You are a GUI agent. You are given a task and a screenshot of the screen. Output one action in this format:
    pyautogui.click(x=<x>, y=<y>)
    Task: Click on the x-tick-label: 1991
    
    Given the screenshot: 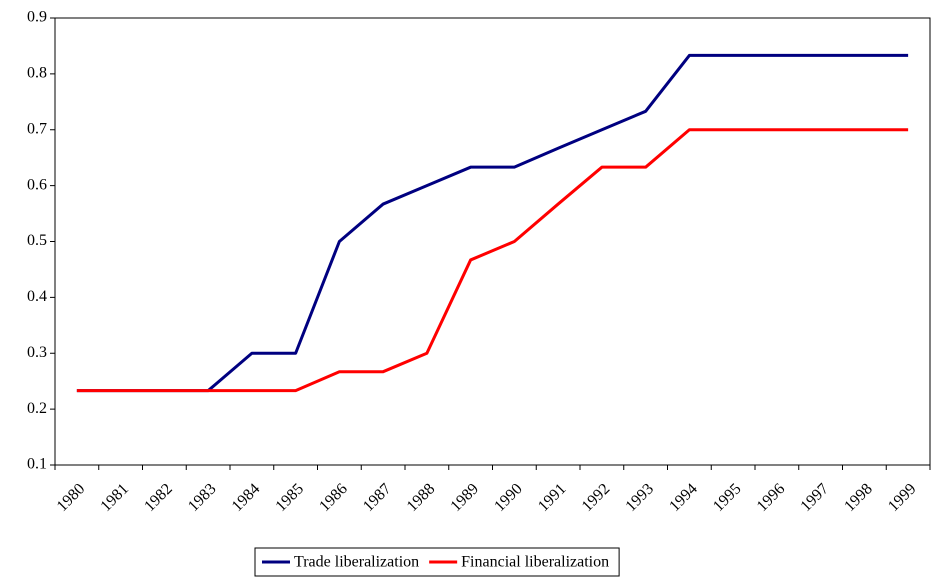 What is the action you would take?
    pyautogui.click(x=552, y=497)
    